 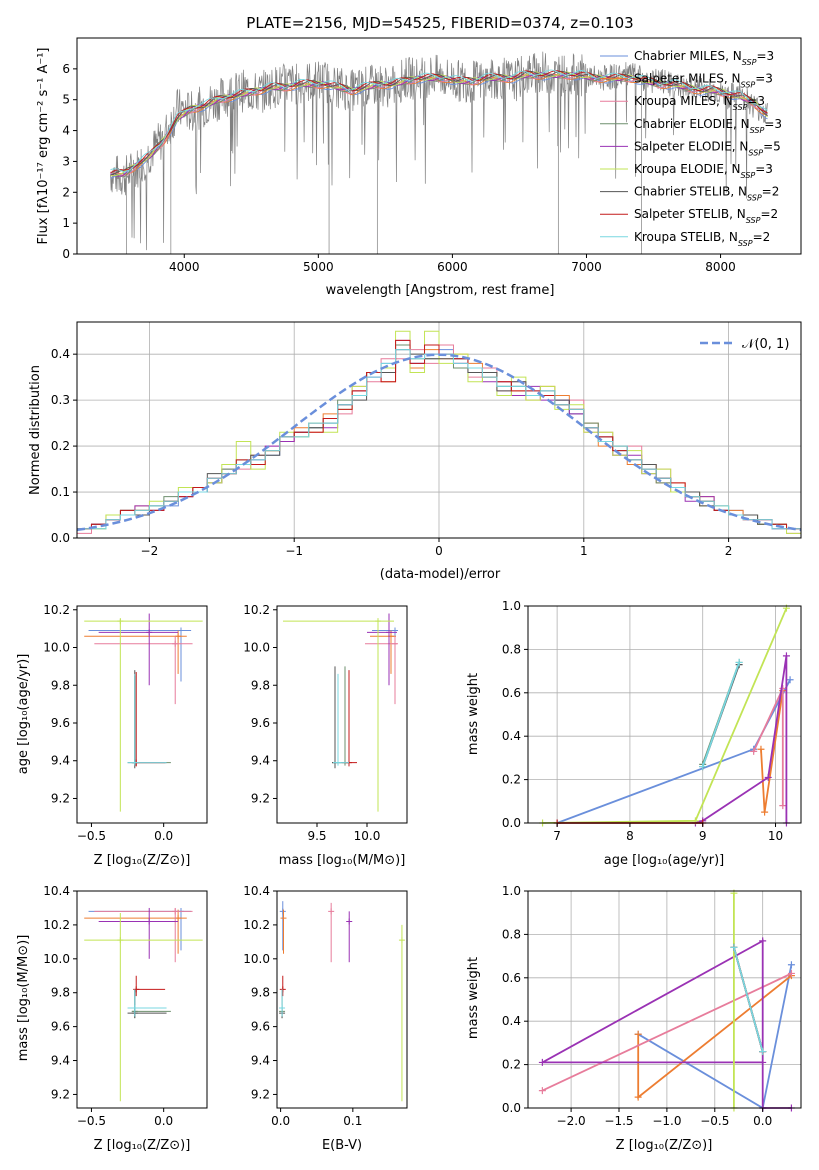 What do you see at coordinates (66, 69) in the screenshot?
I see `y-tick-label: 6` at bounding box center [66, 69].